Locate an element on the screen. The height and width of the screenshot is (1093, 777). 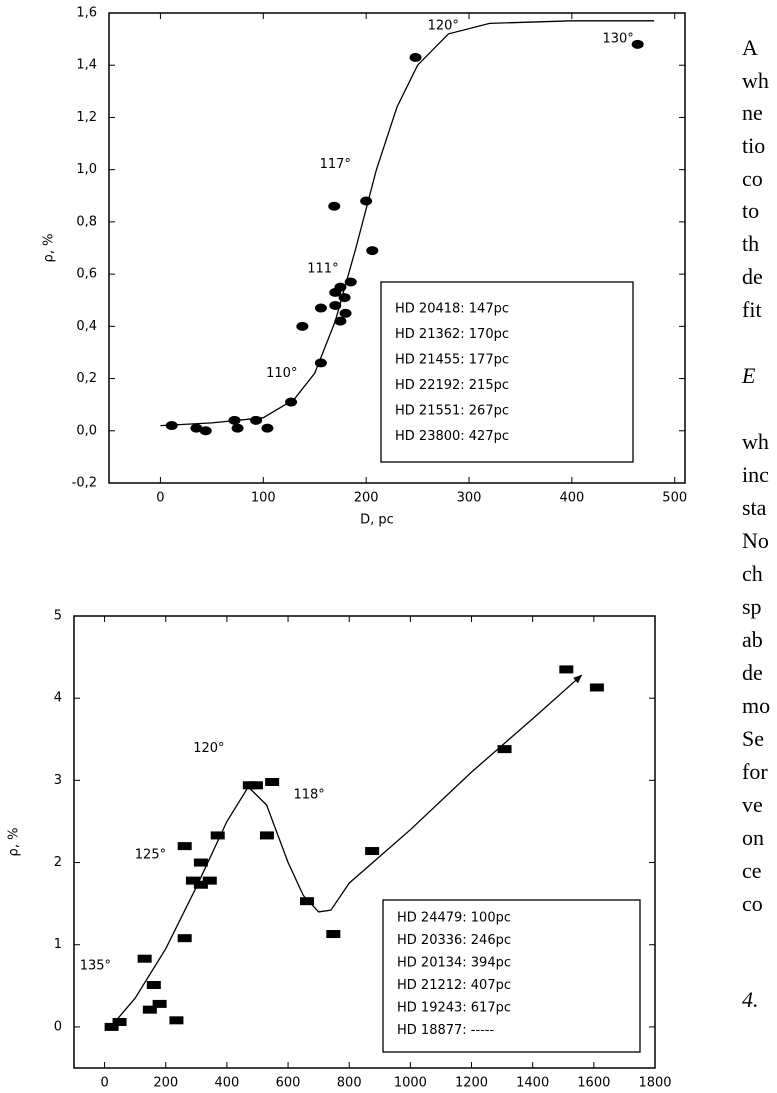
note-box is located at coordinates (511, 976).